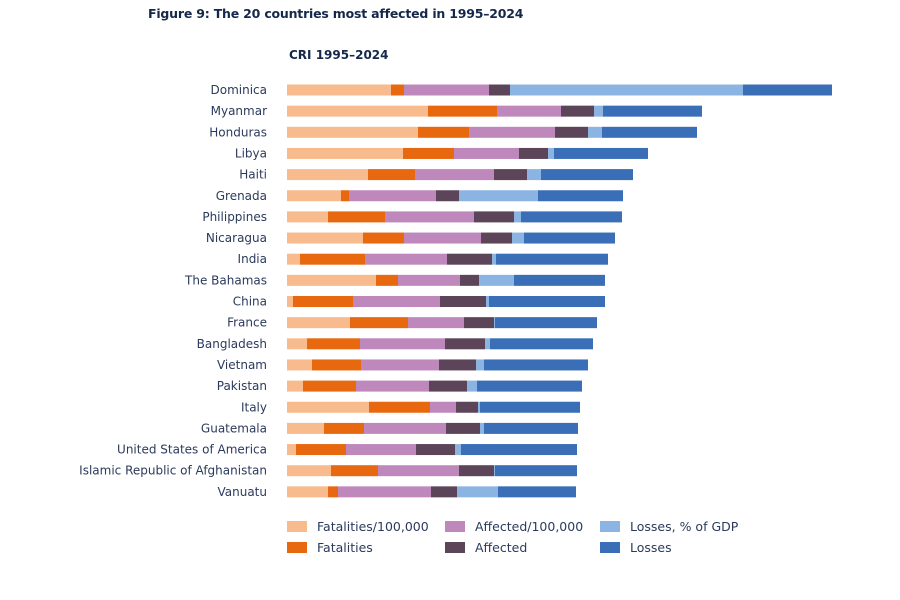 This screenshot has width=900, height=600. What do you see at coordinates (192, 450) in the screenshot?
I see `category-label: United States of America` at bounding box center [192, 450].